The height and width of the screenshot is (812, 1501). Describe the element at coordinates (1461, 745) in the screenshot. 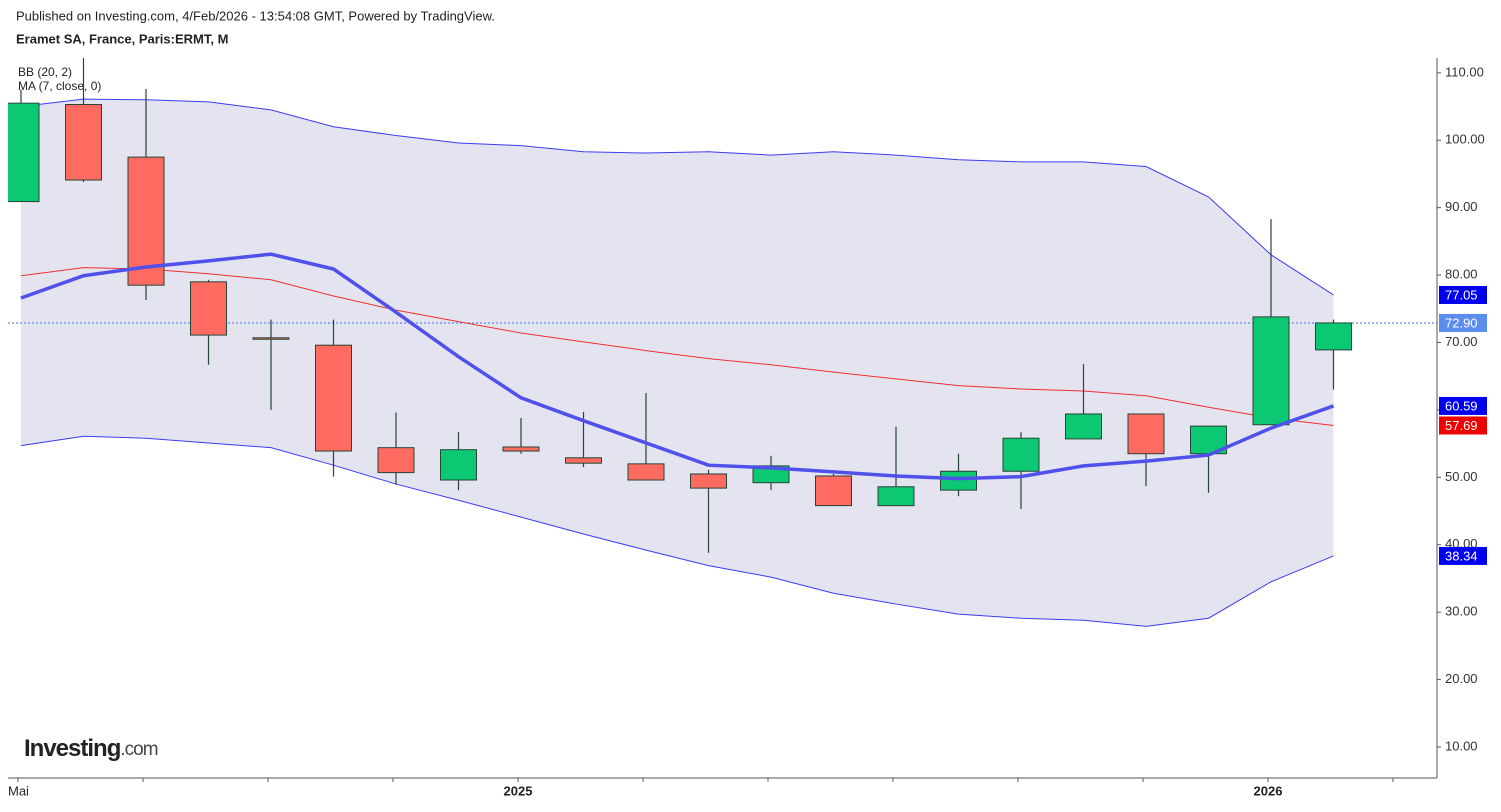

I see `y-tick-label: 10.00` at that location.